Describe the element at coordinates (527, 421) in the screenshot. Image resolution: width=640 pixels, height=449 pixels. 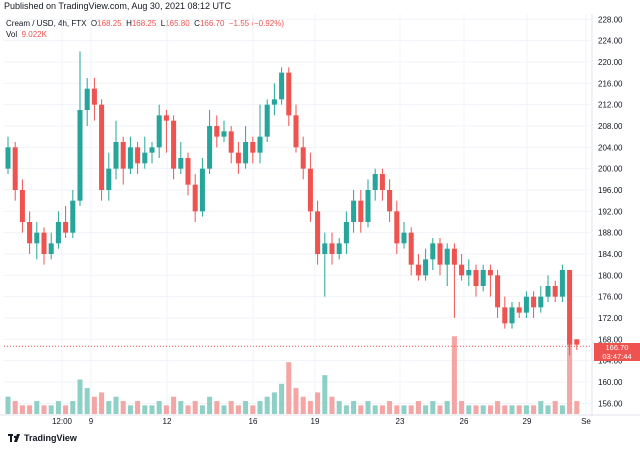
I see `x-tick-label: 29` at that location.